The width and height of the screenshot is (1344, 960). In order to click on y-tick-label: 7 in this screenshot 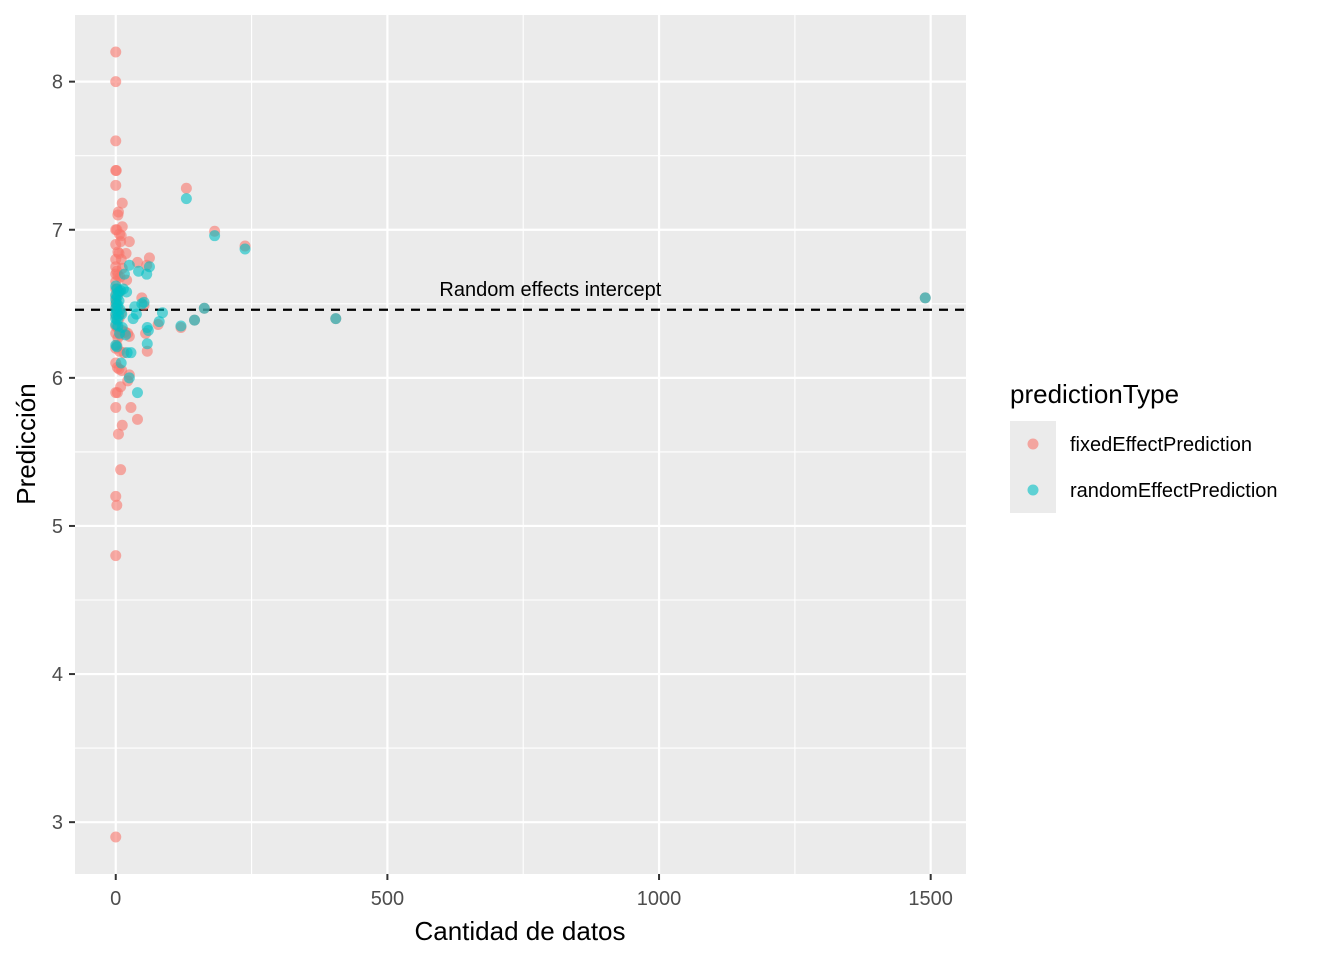, I will do `click(57, 231)`.